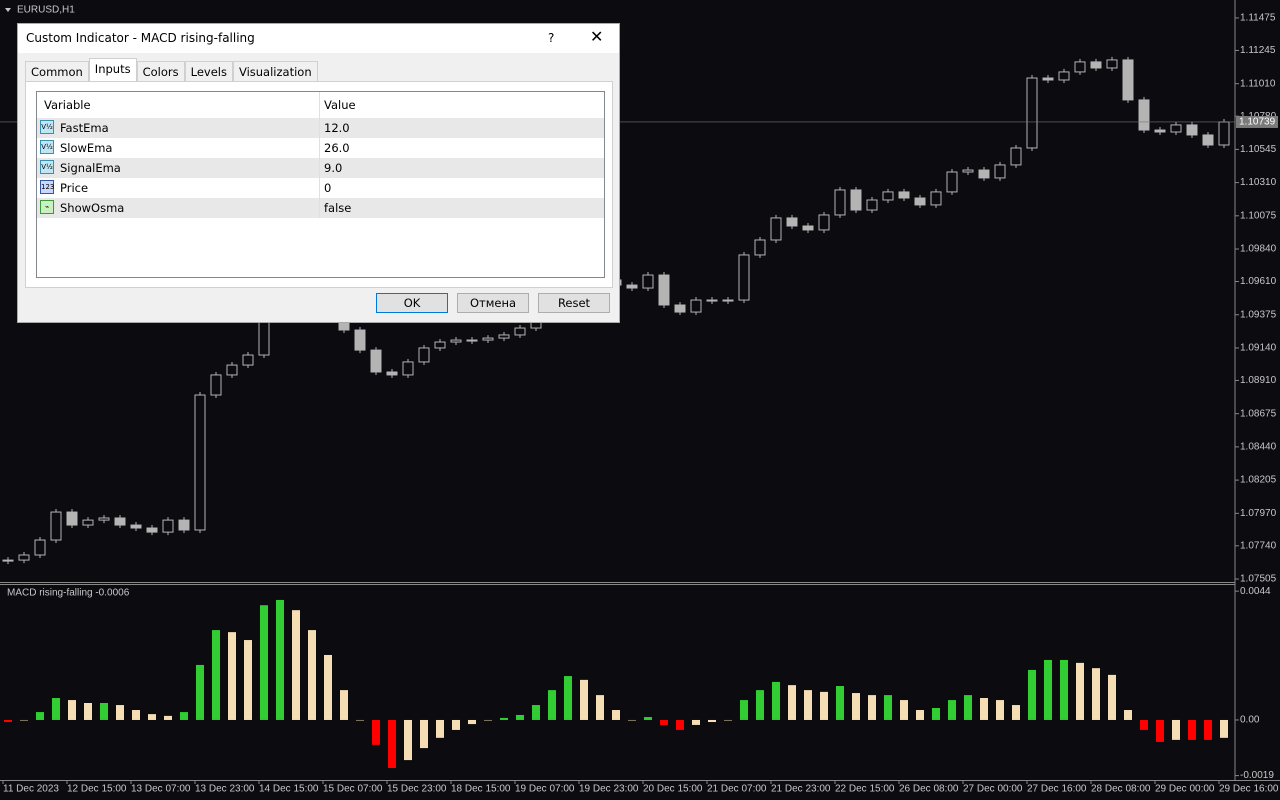 The width and height of the screenshot is (1280, 800). Describe the element at coordinates (57, 71) in the screenshot. I see `tab: Common` at that location.